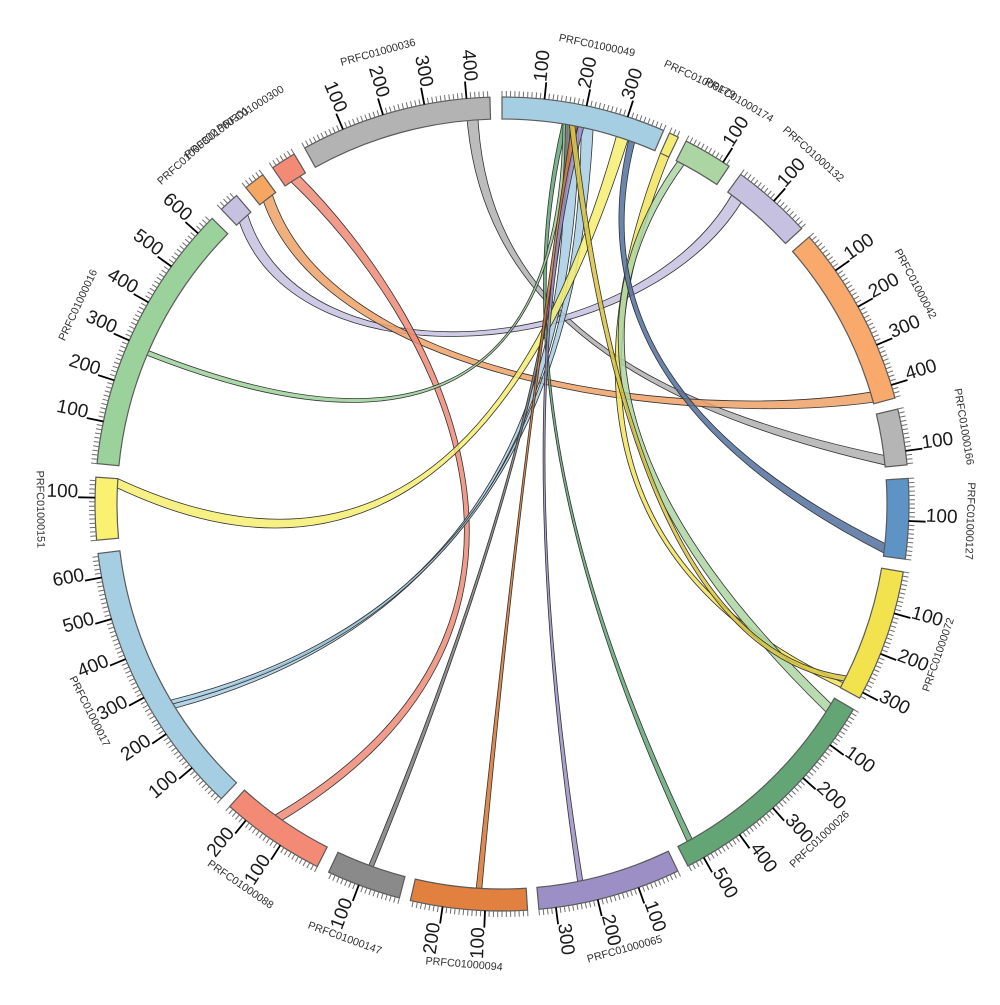  What do you see at coordinates (40, 510) in the screenshot?
I see `svg-text: PRFC01000151` at bounding box center [40, 510].